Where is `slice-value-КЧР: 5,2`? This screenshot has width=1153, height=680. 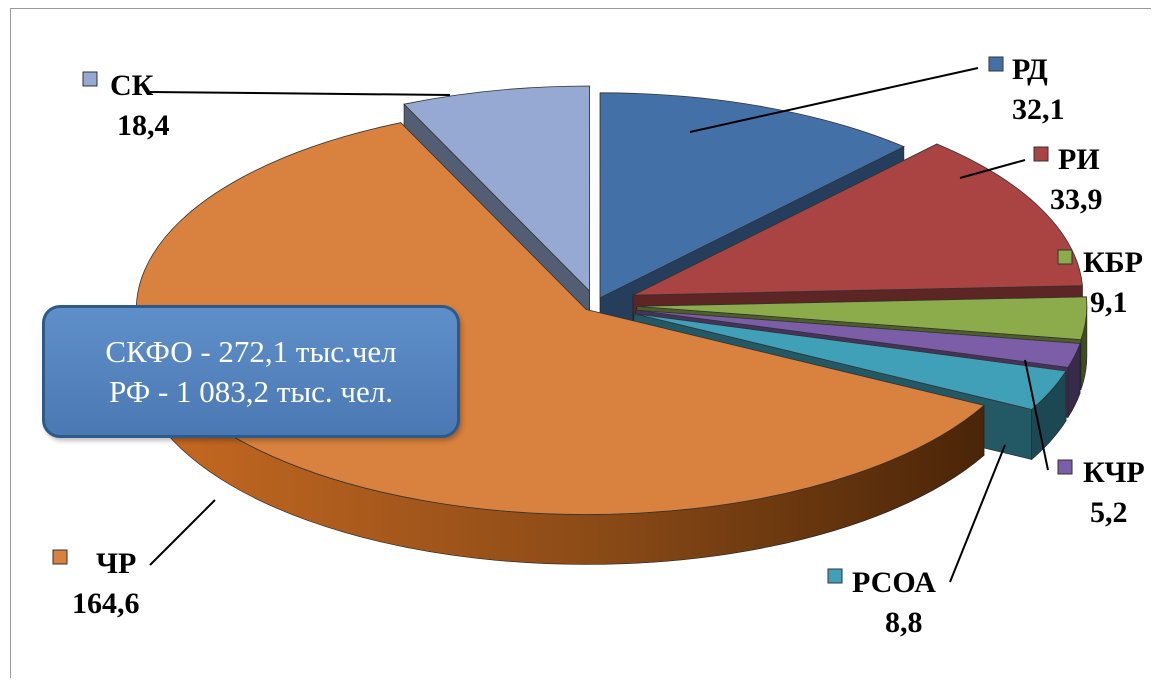 slice-value-КЧР: 5,2 is located at coordinates (1109, 512).